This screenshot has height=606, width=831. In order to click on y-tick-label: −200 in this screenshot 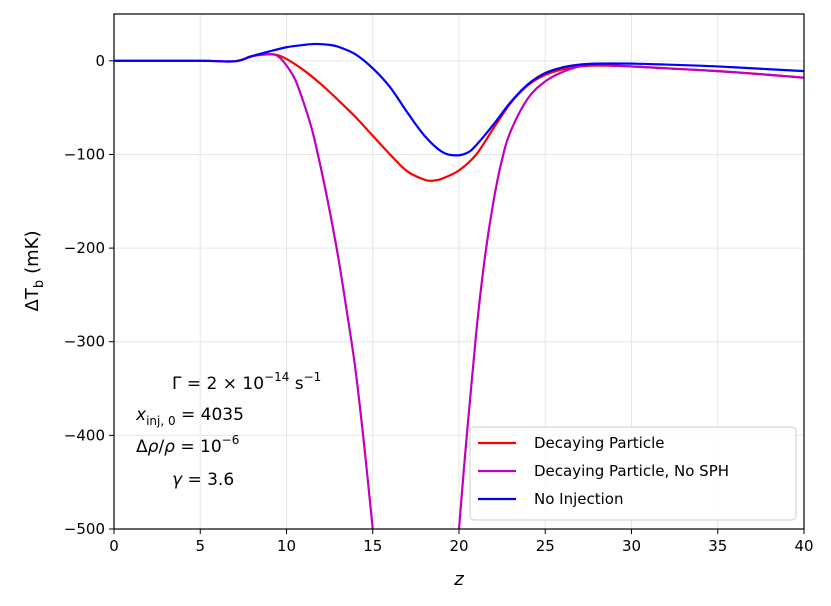, I will do `click(84, 248)`.